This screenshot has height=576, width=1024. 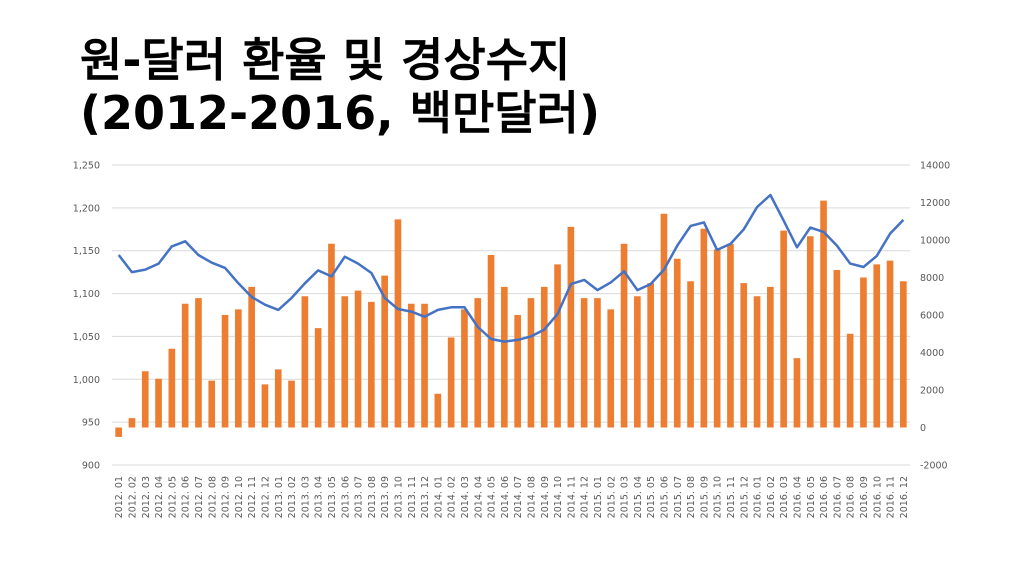 What do you see at coordinates (758, 497) in the screenshot?
I see `x-axis-tick-label: 2016. 01` at bounding box center [758, 497].